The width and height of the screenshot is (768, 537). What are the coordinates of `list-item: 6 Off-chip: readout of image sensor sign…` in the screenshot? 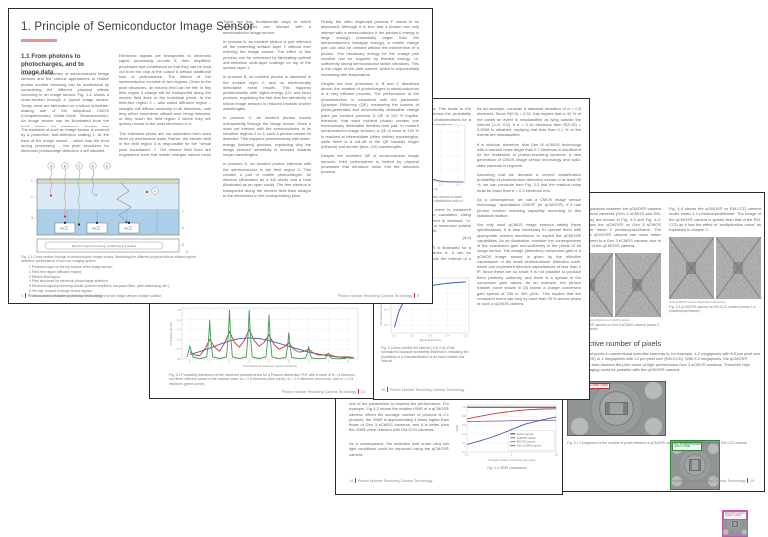 It's located at (61, 290).